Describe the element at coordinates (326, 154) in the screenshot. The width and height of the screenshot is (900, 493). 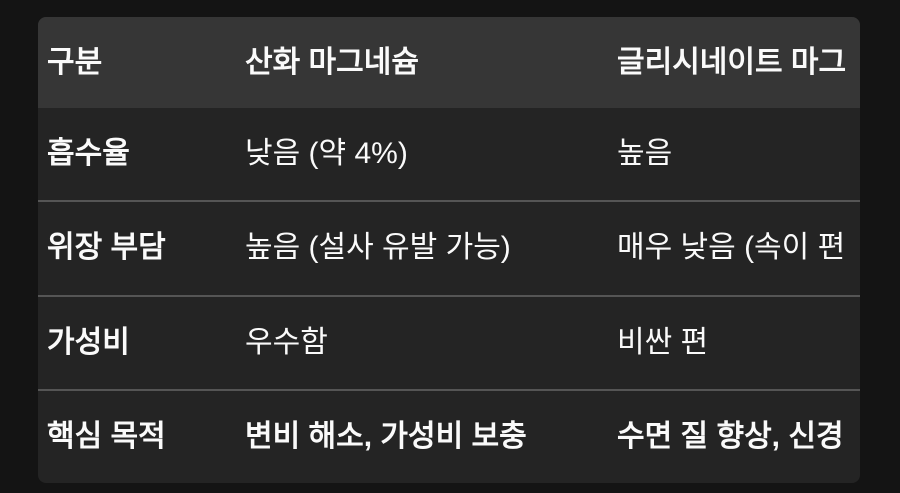
I see `cell-oxide-value: 낮음 (약 4%)` at that location.